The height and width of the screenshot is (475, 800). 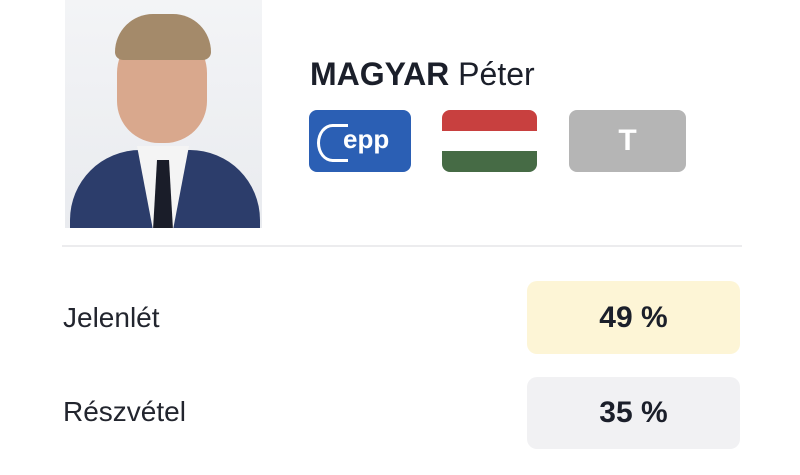 I want to click on stat-label-attendance: Jelenlét, so click(x=111, y=317).